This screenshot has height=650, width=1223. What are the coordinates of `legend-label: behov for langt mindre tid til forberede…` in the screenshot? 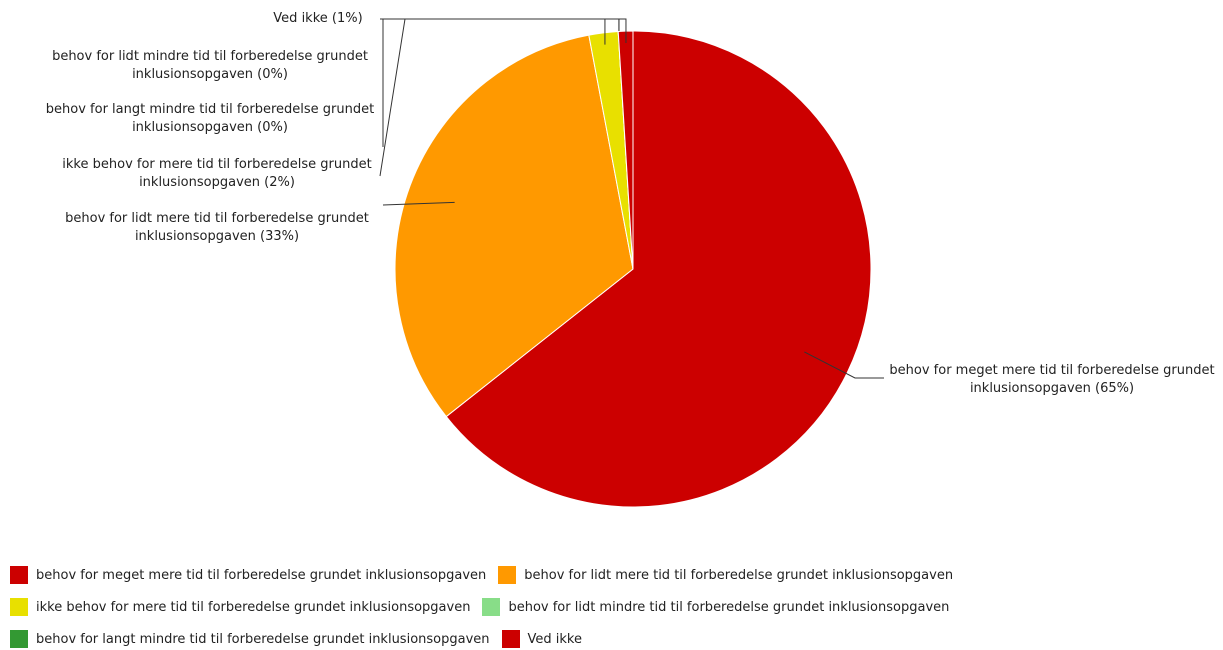 It's located at (263, 639).